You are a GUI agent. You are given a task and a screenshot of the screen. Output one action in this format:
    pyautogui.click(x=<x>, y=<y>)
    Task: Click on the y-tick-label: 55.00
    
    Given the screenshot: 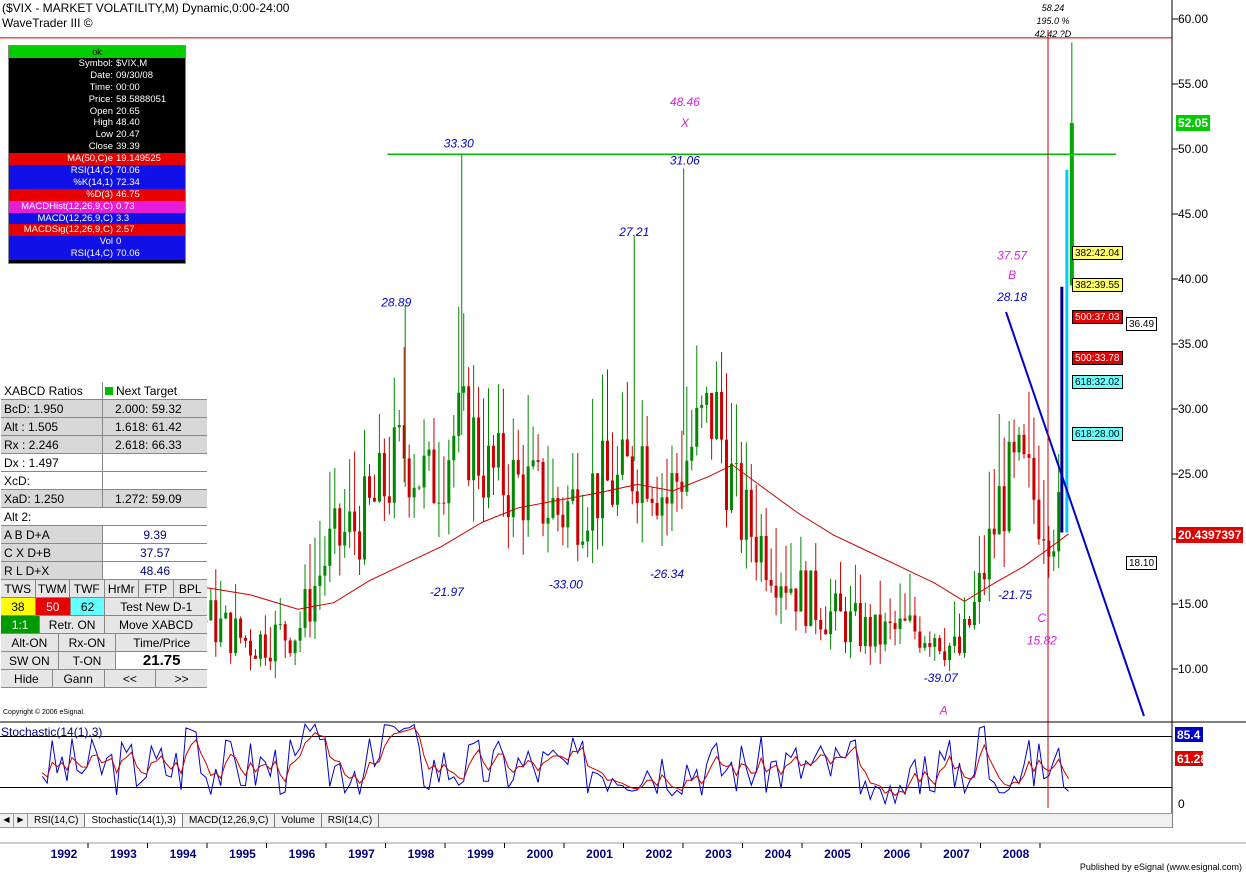 What is the action you would take?
    pyautogui.click(x=1193, y=84)
    